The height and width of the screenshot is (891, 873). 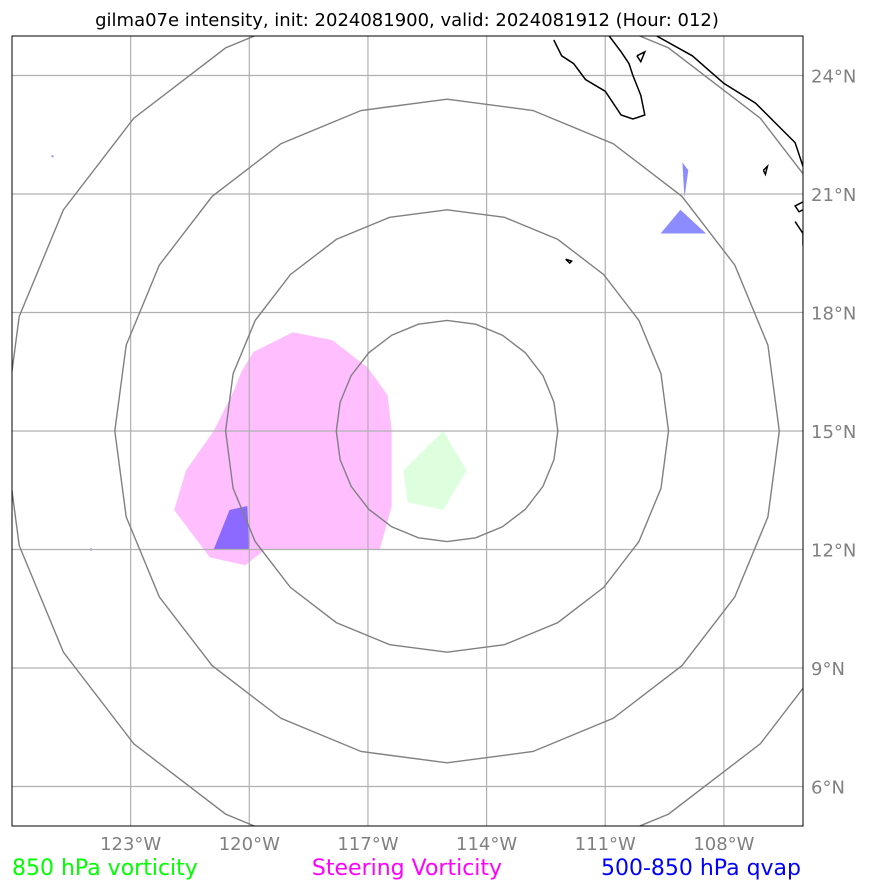 I want to click on legend-entry: 850 hPa vorticity, so click(x=105, y=868).